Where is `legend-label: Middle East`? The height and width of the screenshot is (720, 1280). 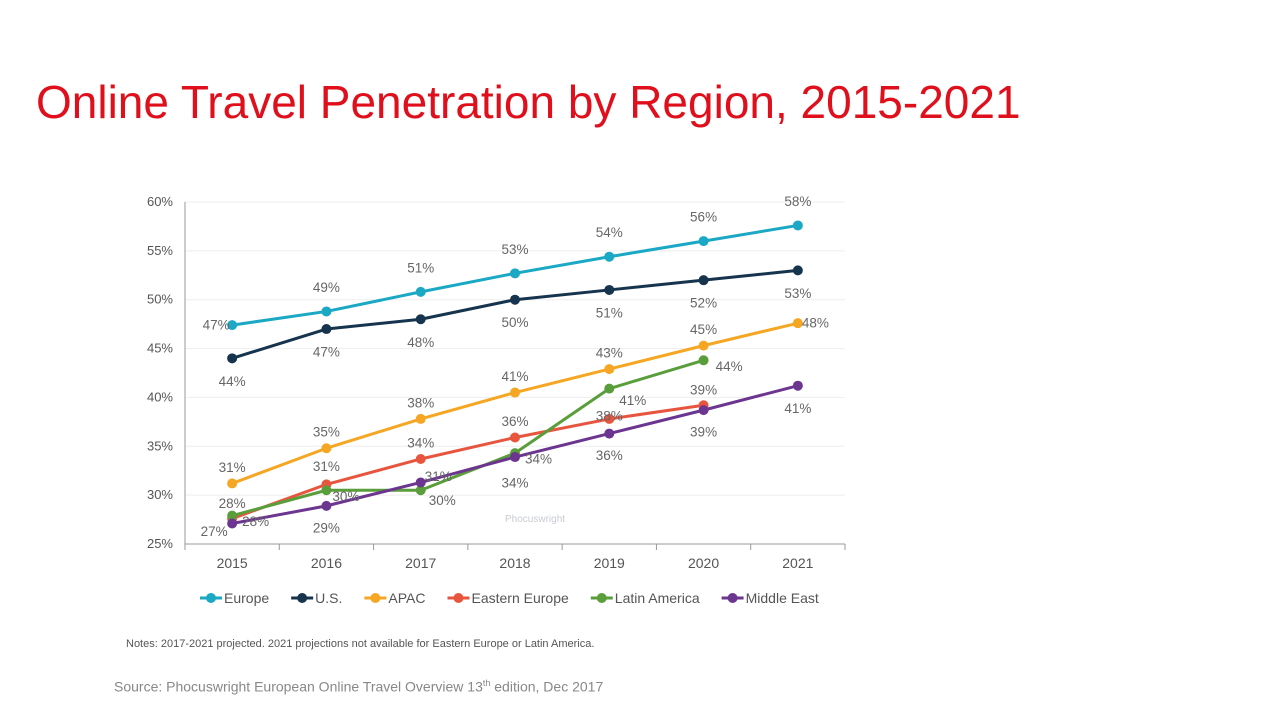 legend-label: Middle East is located at coordinates (782, 598).